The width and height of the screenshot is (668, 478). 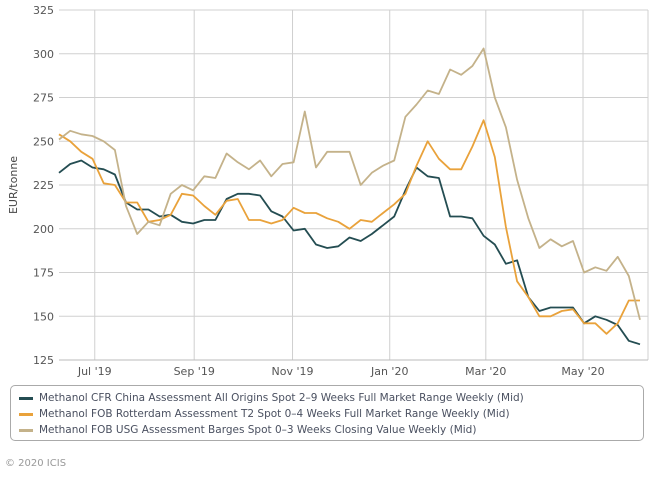 I want to click on x-tick-label: Nov '19, so click(x=293, y=371).